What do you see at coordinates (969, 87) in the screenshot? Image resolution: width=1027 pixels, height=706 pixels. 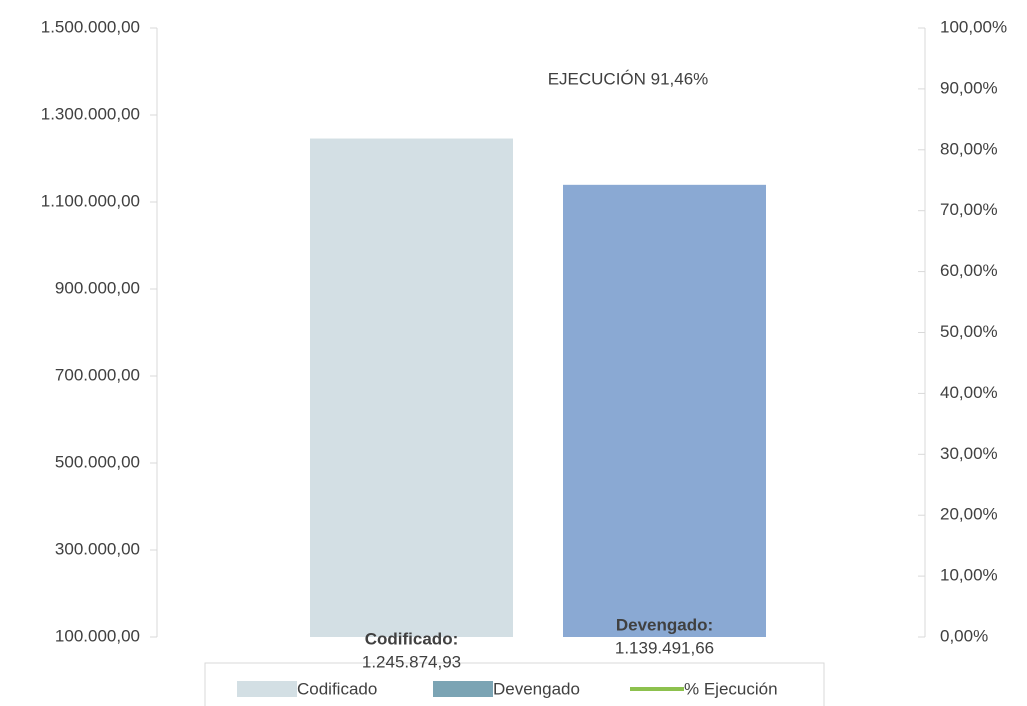 I see `y2-tick-label: 90,00%` at bounding box center [969, 87].